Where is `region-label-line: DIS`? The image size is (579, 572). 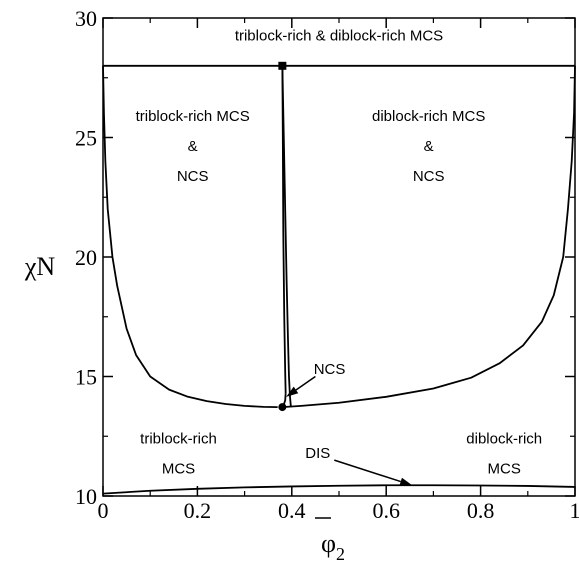 region-label-line: DIS is located at coordinates (317, 453).